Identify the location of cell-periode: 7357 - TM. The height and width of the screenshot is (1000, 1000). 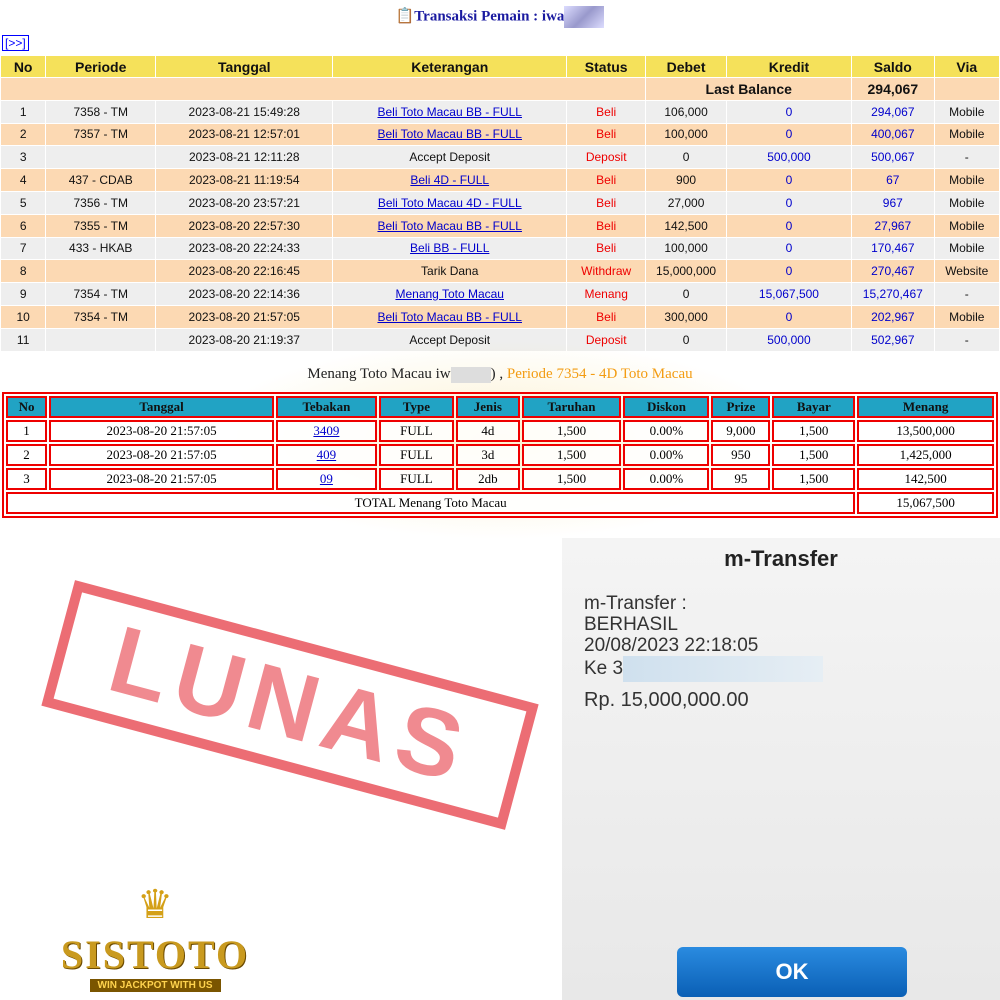
(101, 134).